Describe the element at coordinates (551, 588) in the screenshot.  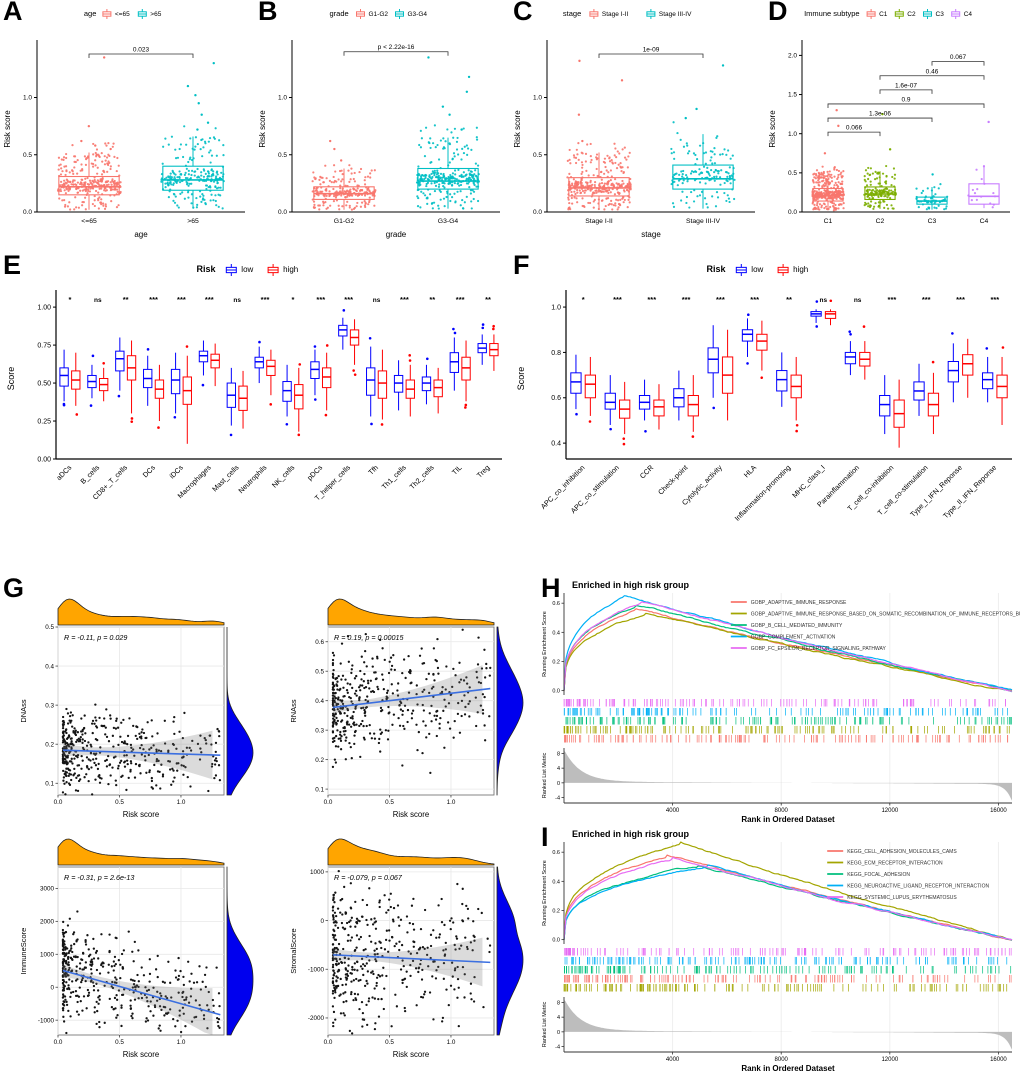
I see `panel-label-H: H` at that location.